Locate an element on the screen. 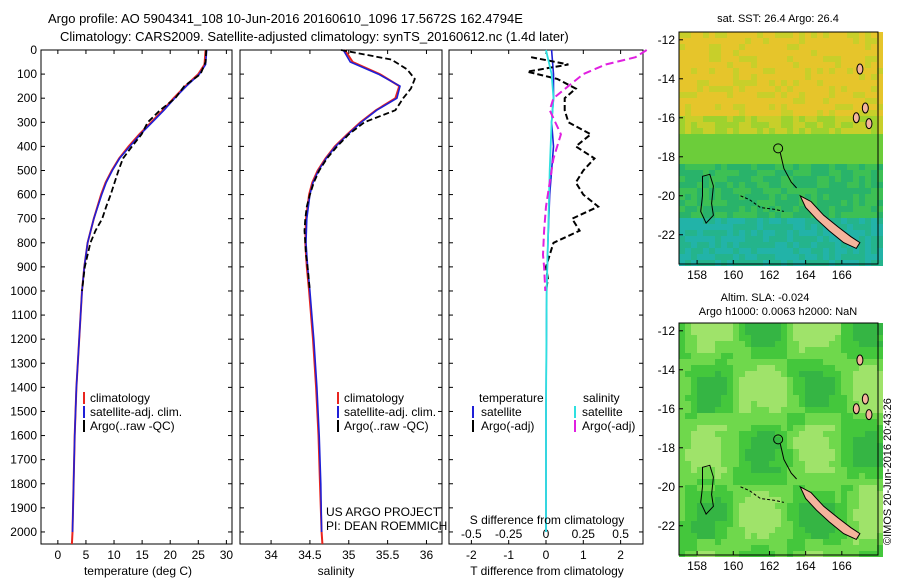 This screenshot has height=580, width=900. small-island is located at coordinates (865, 399).